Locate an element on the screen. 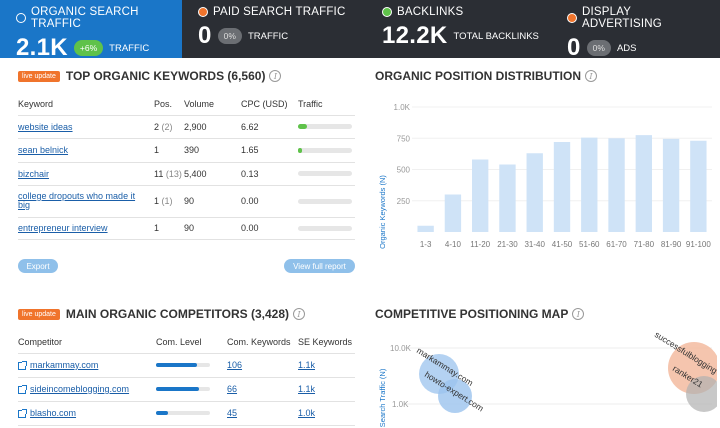  metric-backlinks-sublabel: TOTAL BACKLINKS is located at coordinates (496, 36).